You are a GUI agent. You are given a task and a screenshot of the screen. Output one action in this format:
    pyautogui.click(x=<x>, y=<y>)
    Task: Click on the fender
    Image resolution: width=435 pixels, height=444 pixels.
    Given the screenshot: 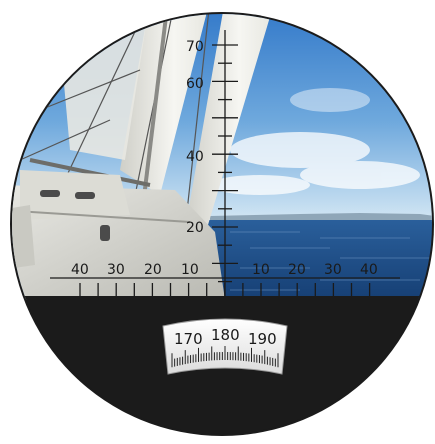 What is the action you would take?
    pyautogui.click(x=23, y=237)
    